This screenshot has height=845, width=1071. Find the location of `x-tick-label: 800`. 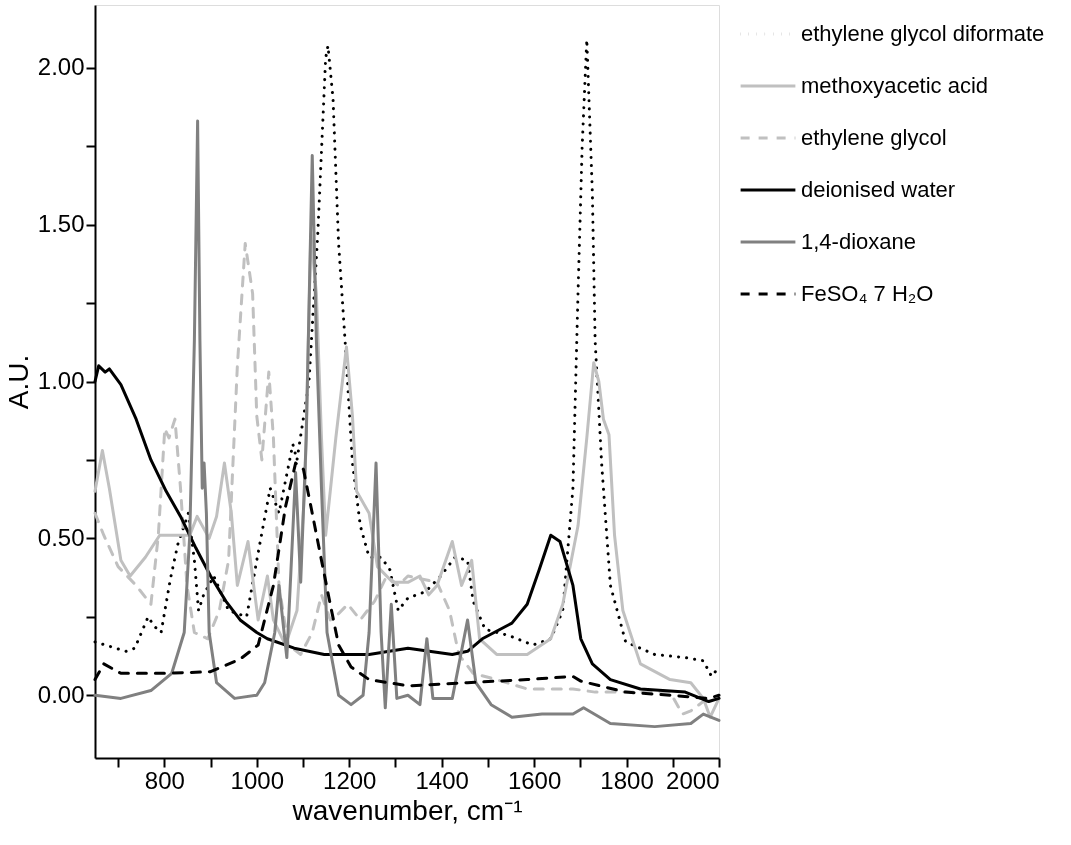

x-tick-label: 800 is located at coordinates (164, 780).